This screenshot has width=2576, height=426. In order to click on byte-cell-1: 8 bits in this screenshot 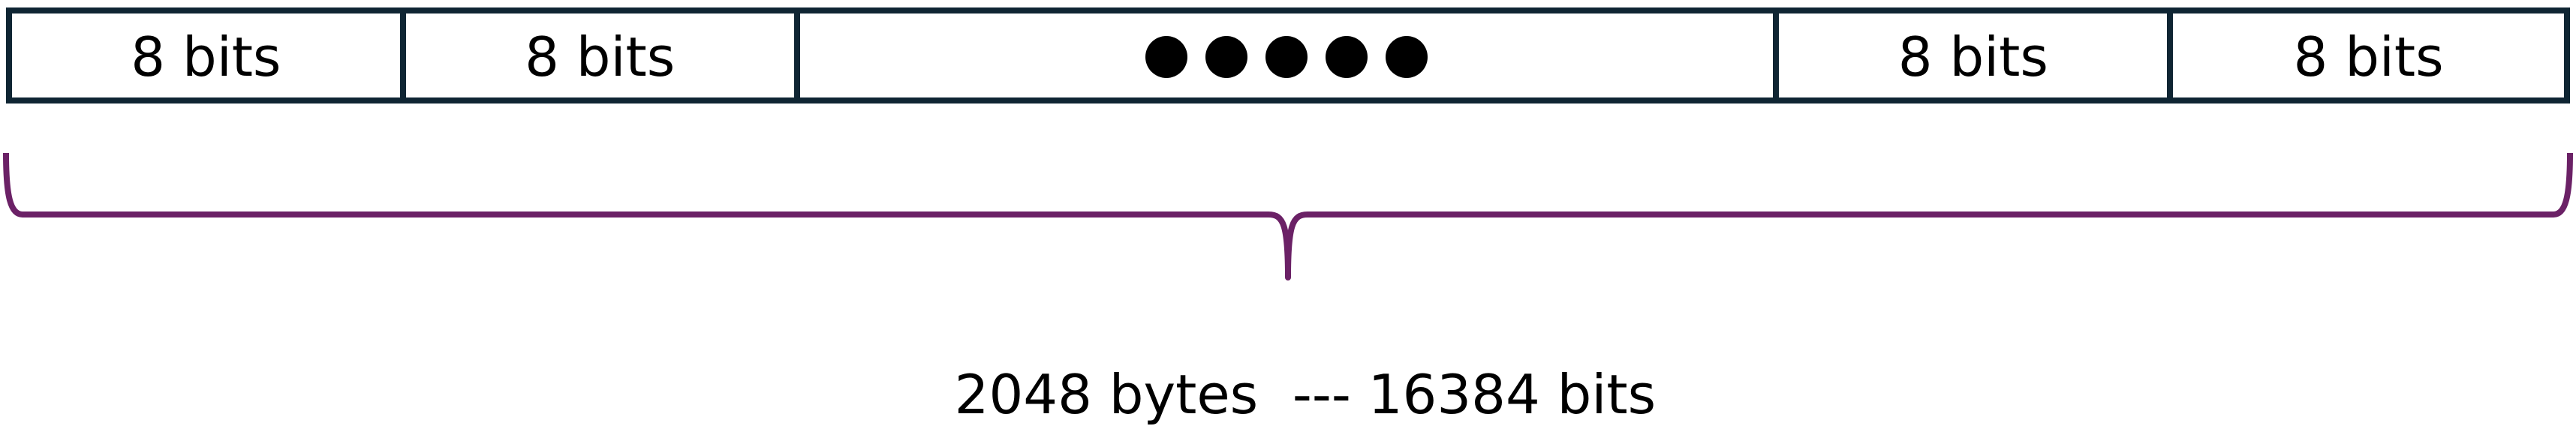, I will do `click(209, 56)`.